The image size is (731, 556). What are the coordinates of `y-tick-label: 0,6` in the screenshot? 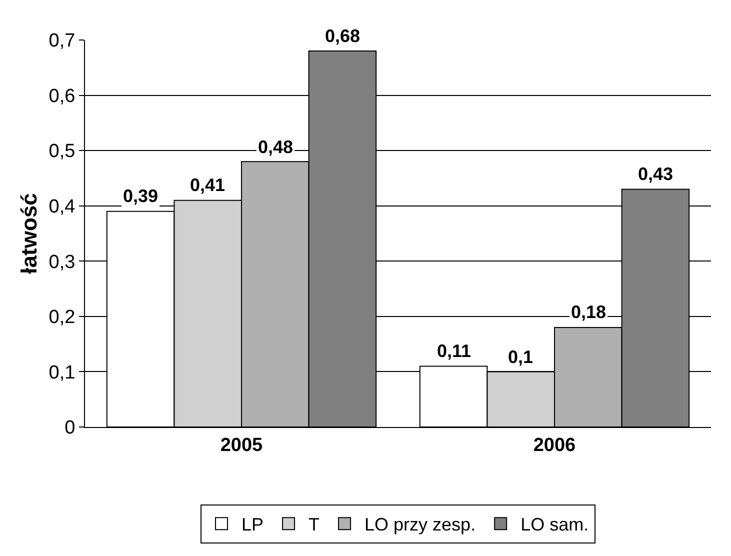 It's located at (62, 96).